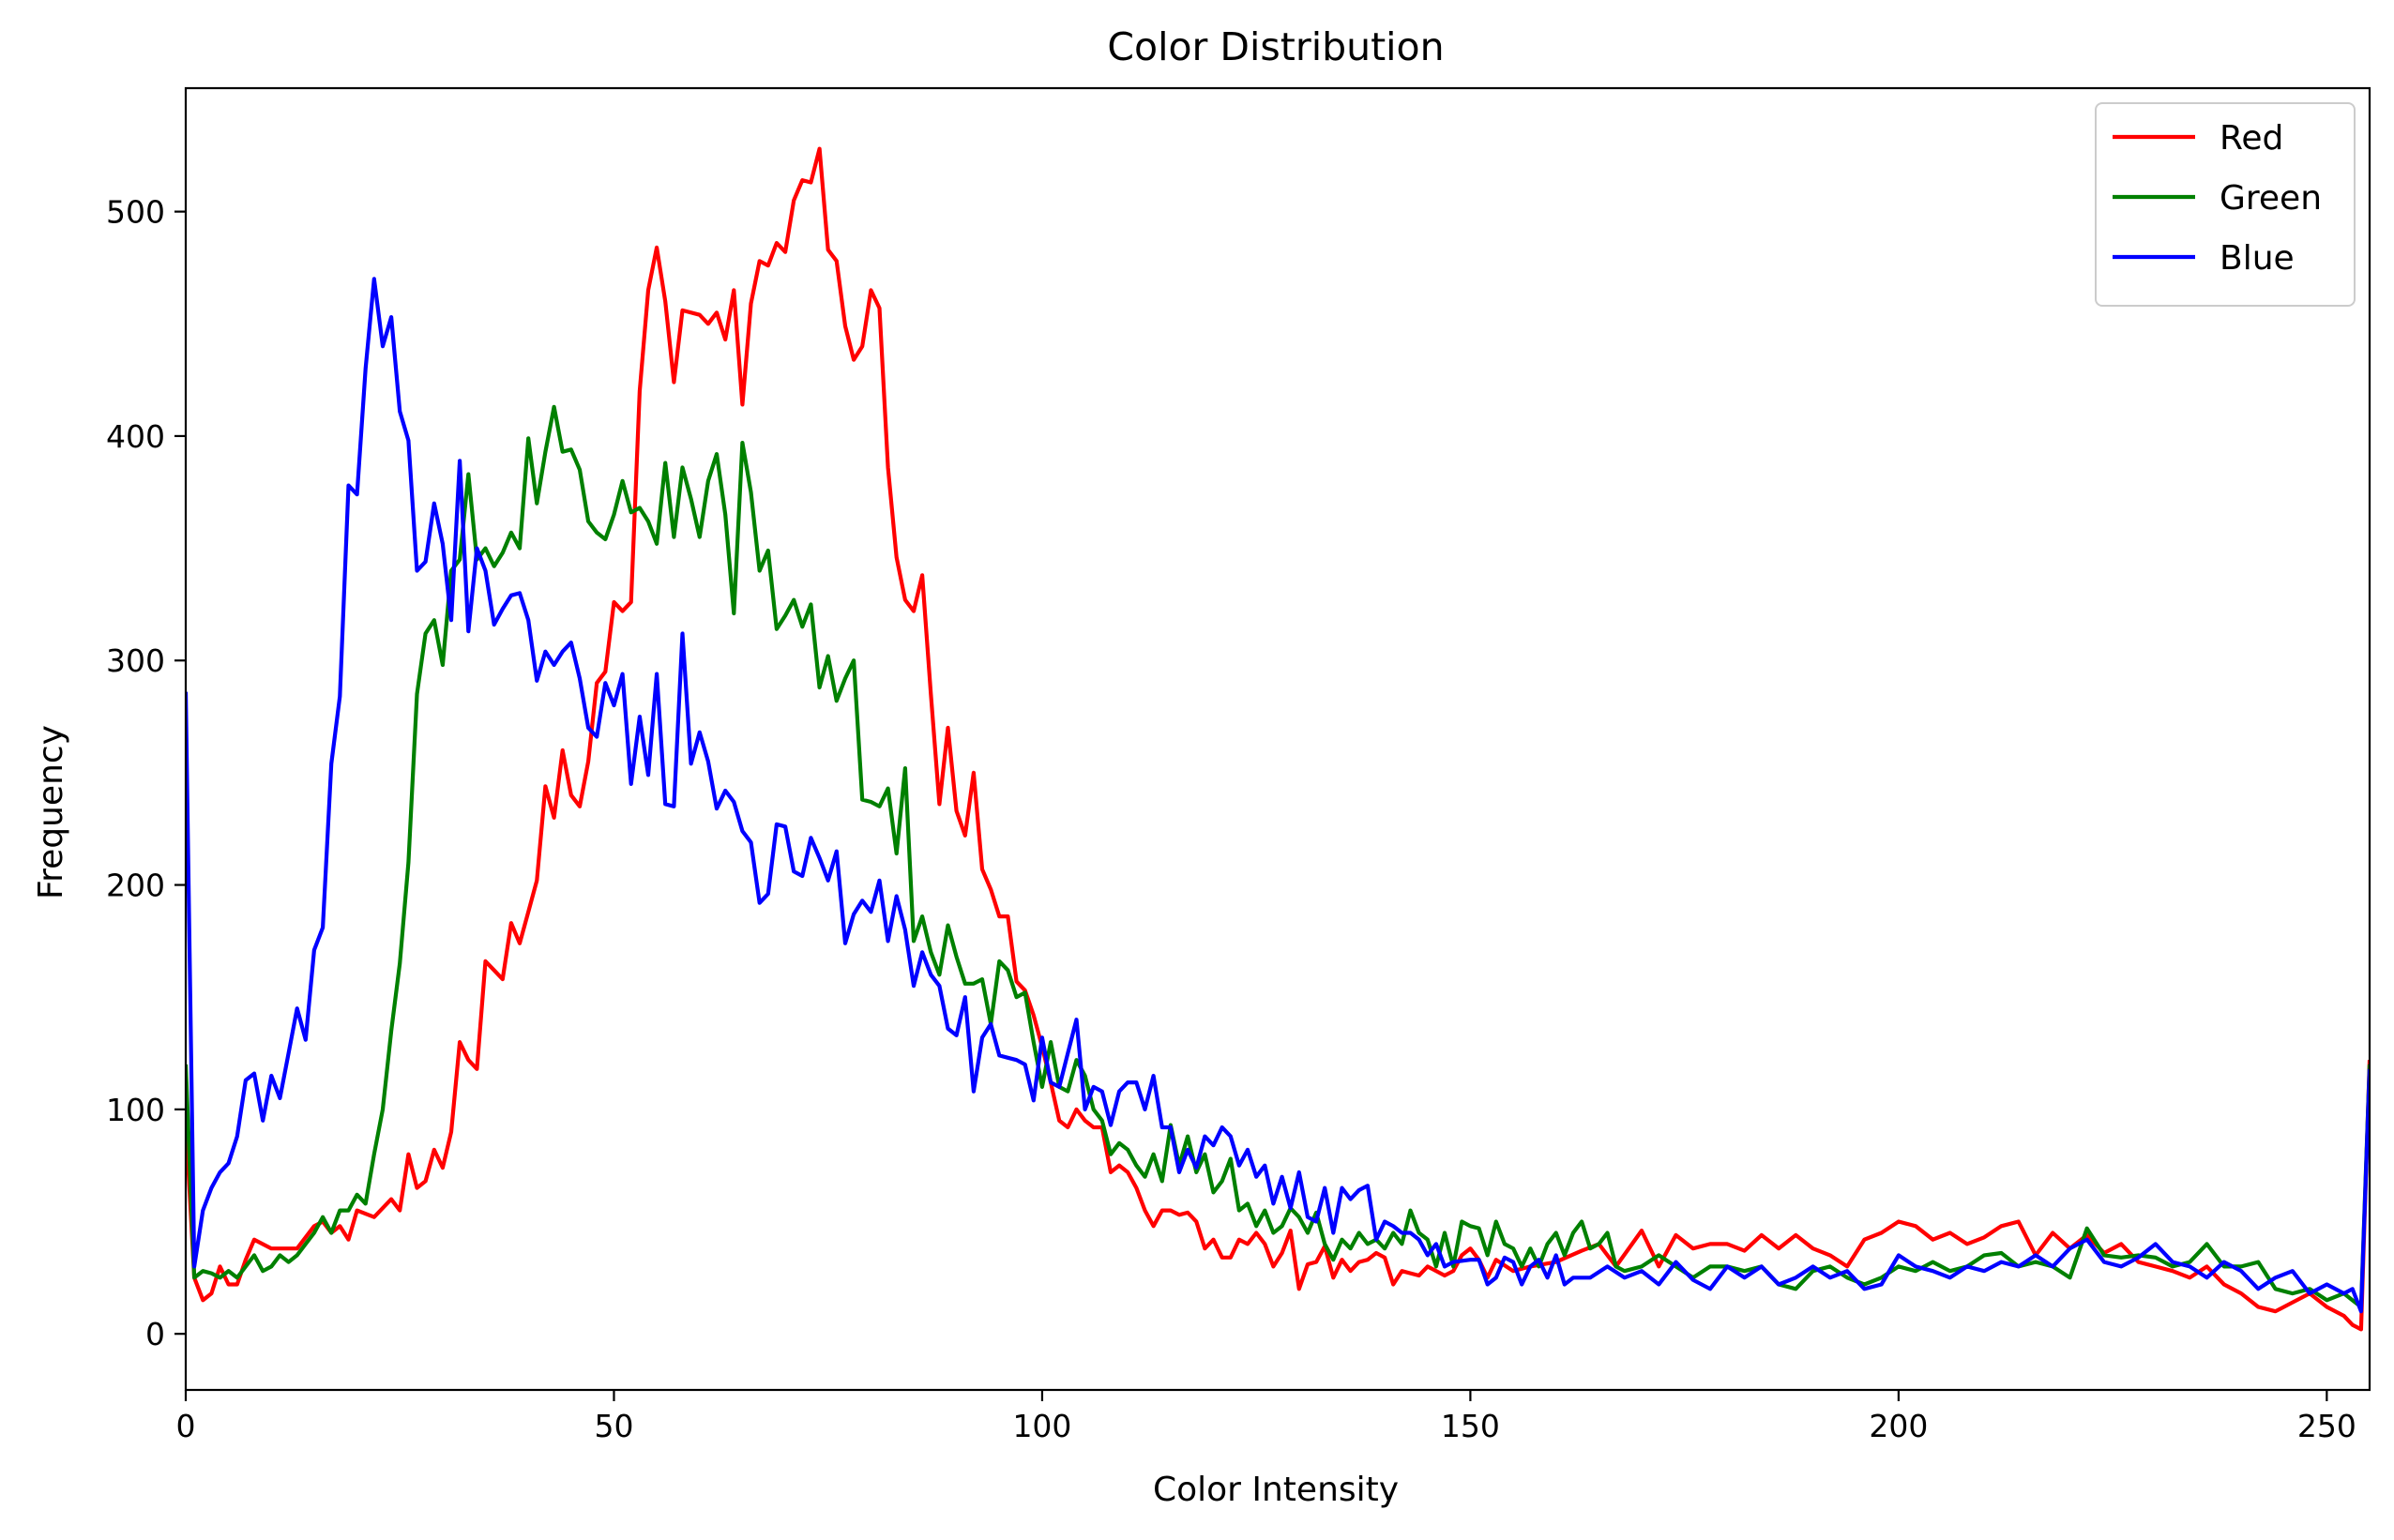 The width and height of the screenshot is (2394, 1540). I want to click on x-tick-label: 150, so click(1470, 1426).